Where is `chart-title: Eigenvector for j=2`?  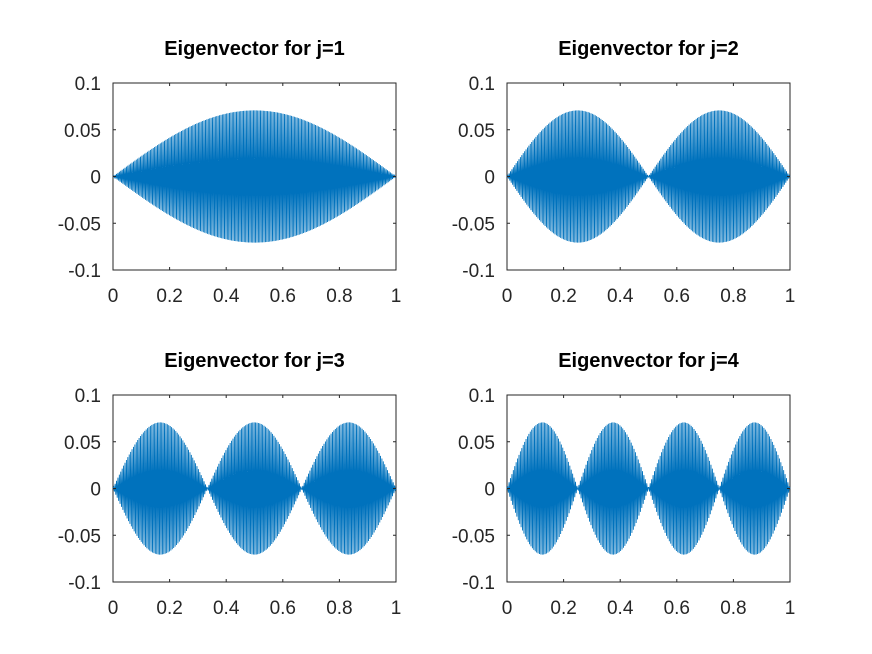
chart-title: Eigenvector for j=2 is located at coordinates (648, 49).